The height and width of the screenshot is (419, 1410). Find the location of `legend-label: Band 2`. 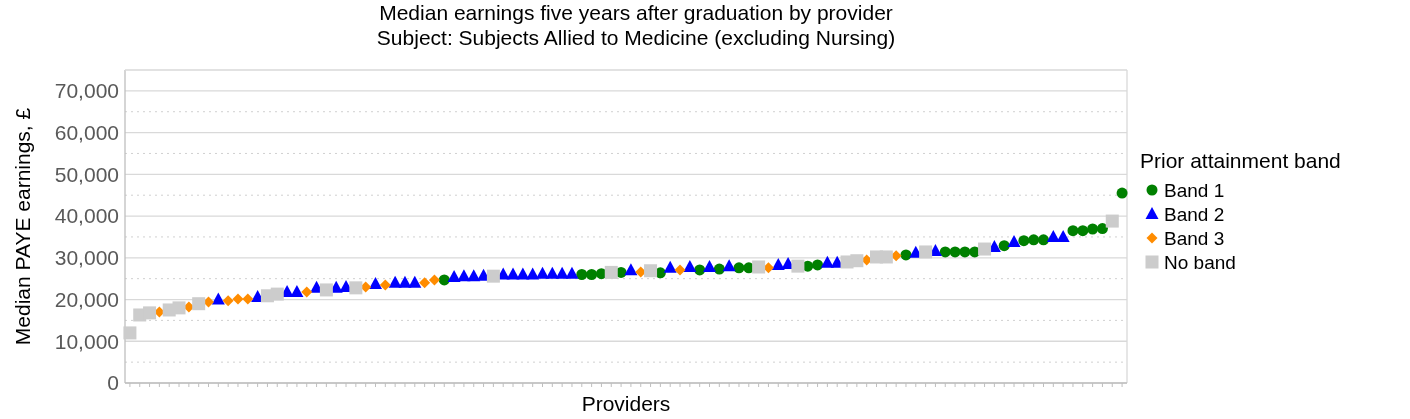

legend-label: Band 2 is located at coordinates (1194, 214).